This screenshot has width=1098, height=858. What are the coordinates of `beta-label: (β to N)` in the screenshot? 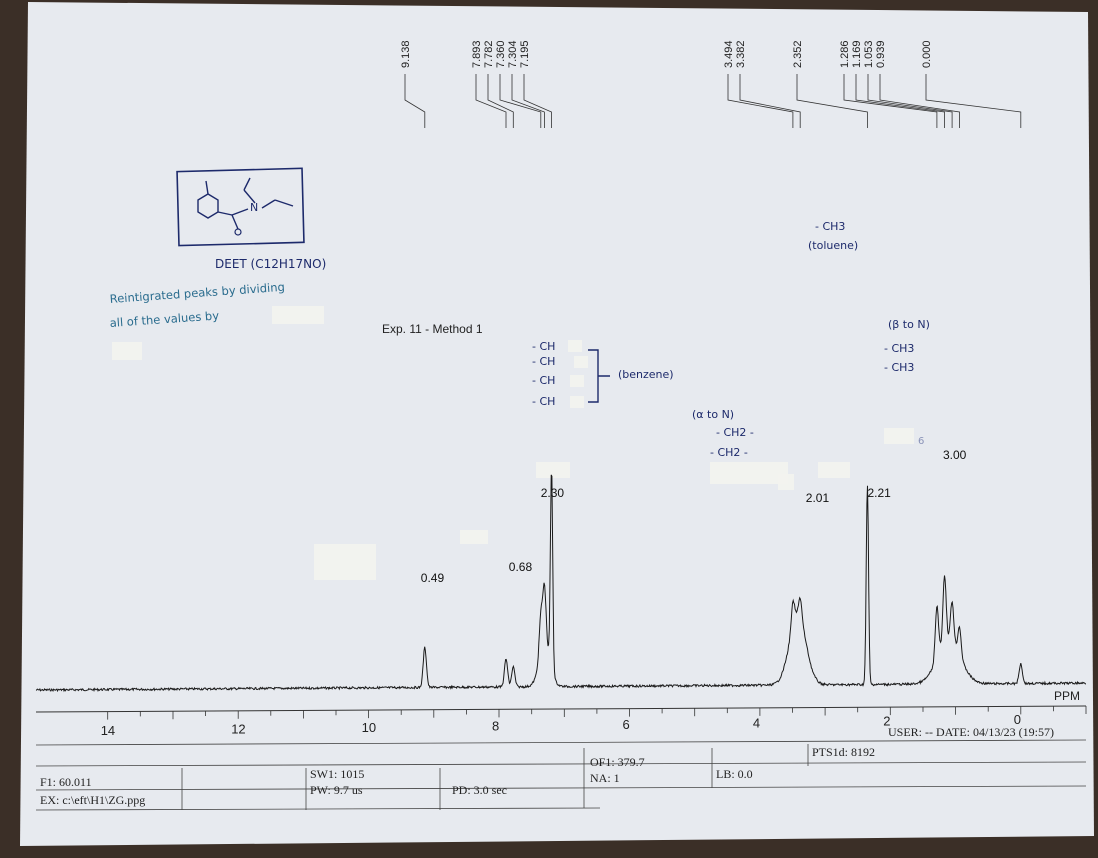 It's located at (909, 324).